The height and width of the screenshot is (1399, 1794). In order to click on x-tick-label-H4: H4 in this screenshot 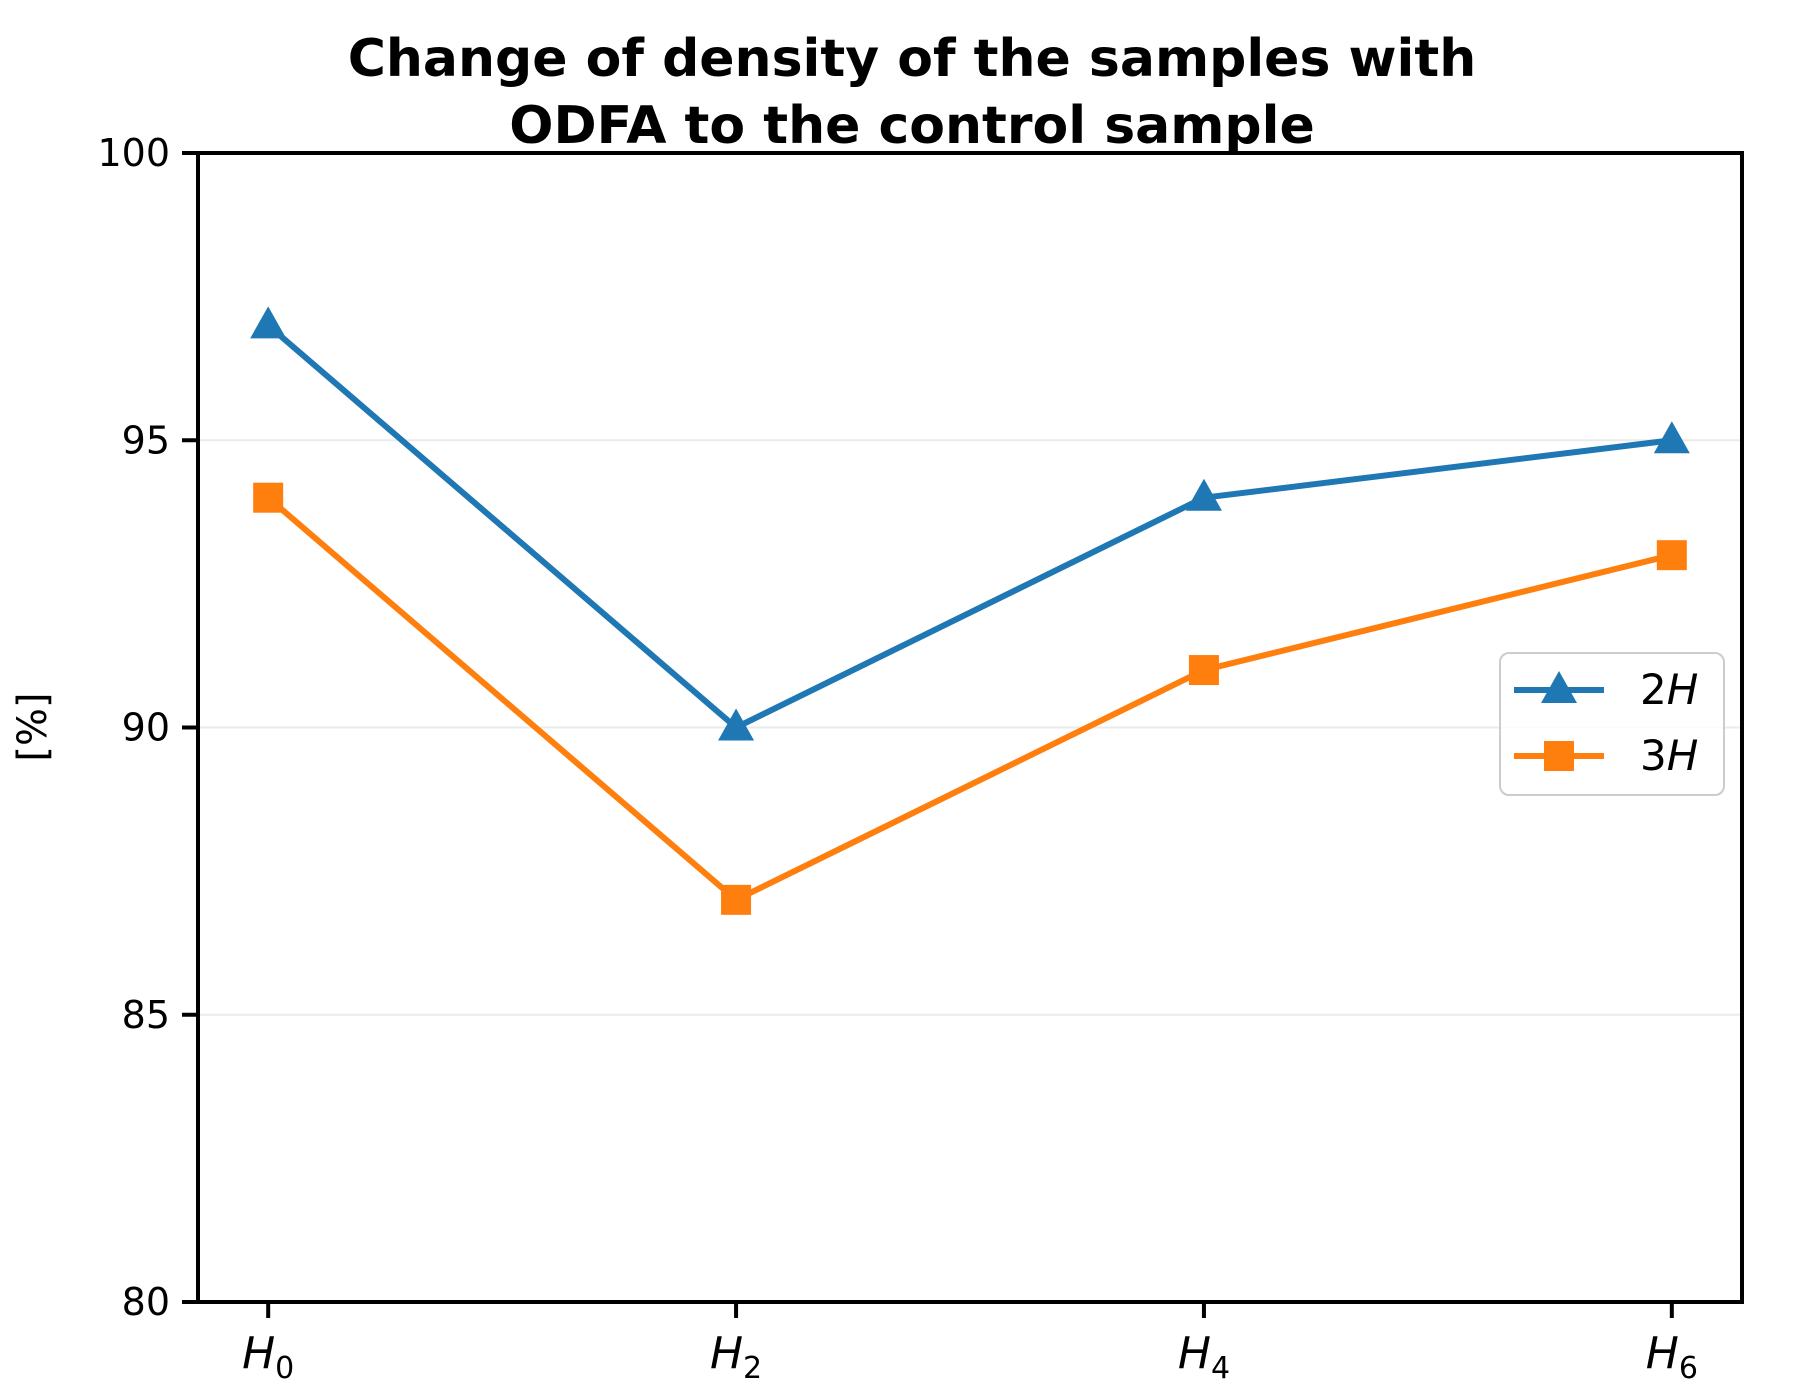, I will do `click(1204, 1357)`.